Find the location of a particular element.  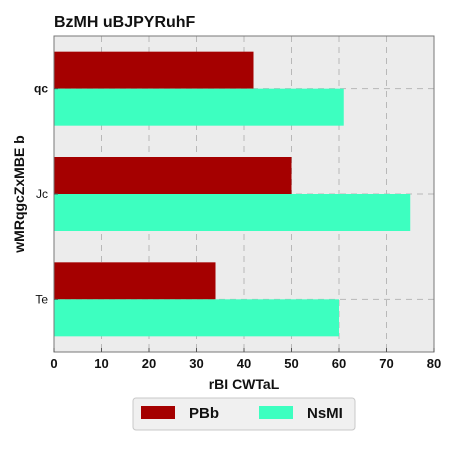

x-tick-label: 40 is located at coordinates (244, 363).